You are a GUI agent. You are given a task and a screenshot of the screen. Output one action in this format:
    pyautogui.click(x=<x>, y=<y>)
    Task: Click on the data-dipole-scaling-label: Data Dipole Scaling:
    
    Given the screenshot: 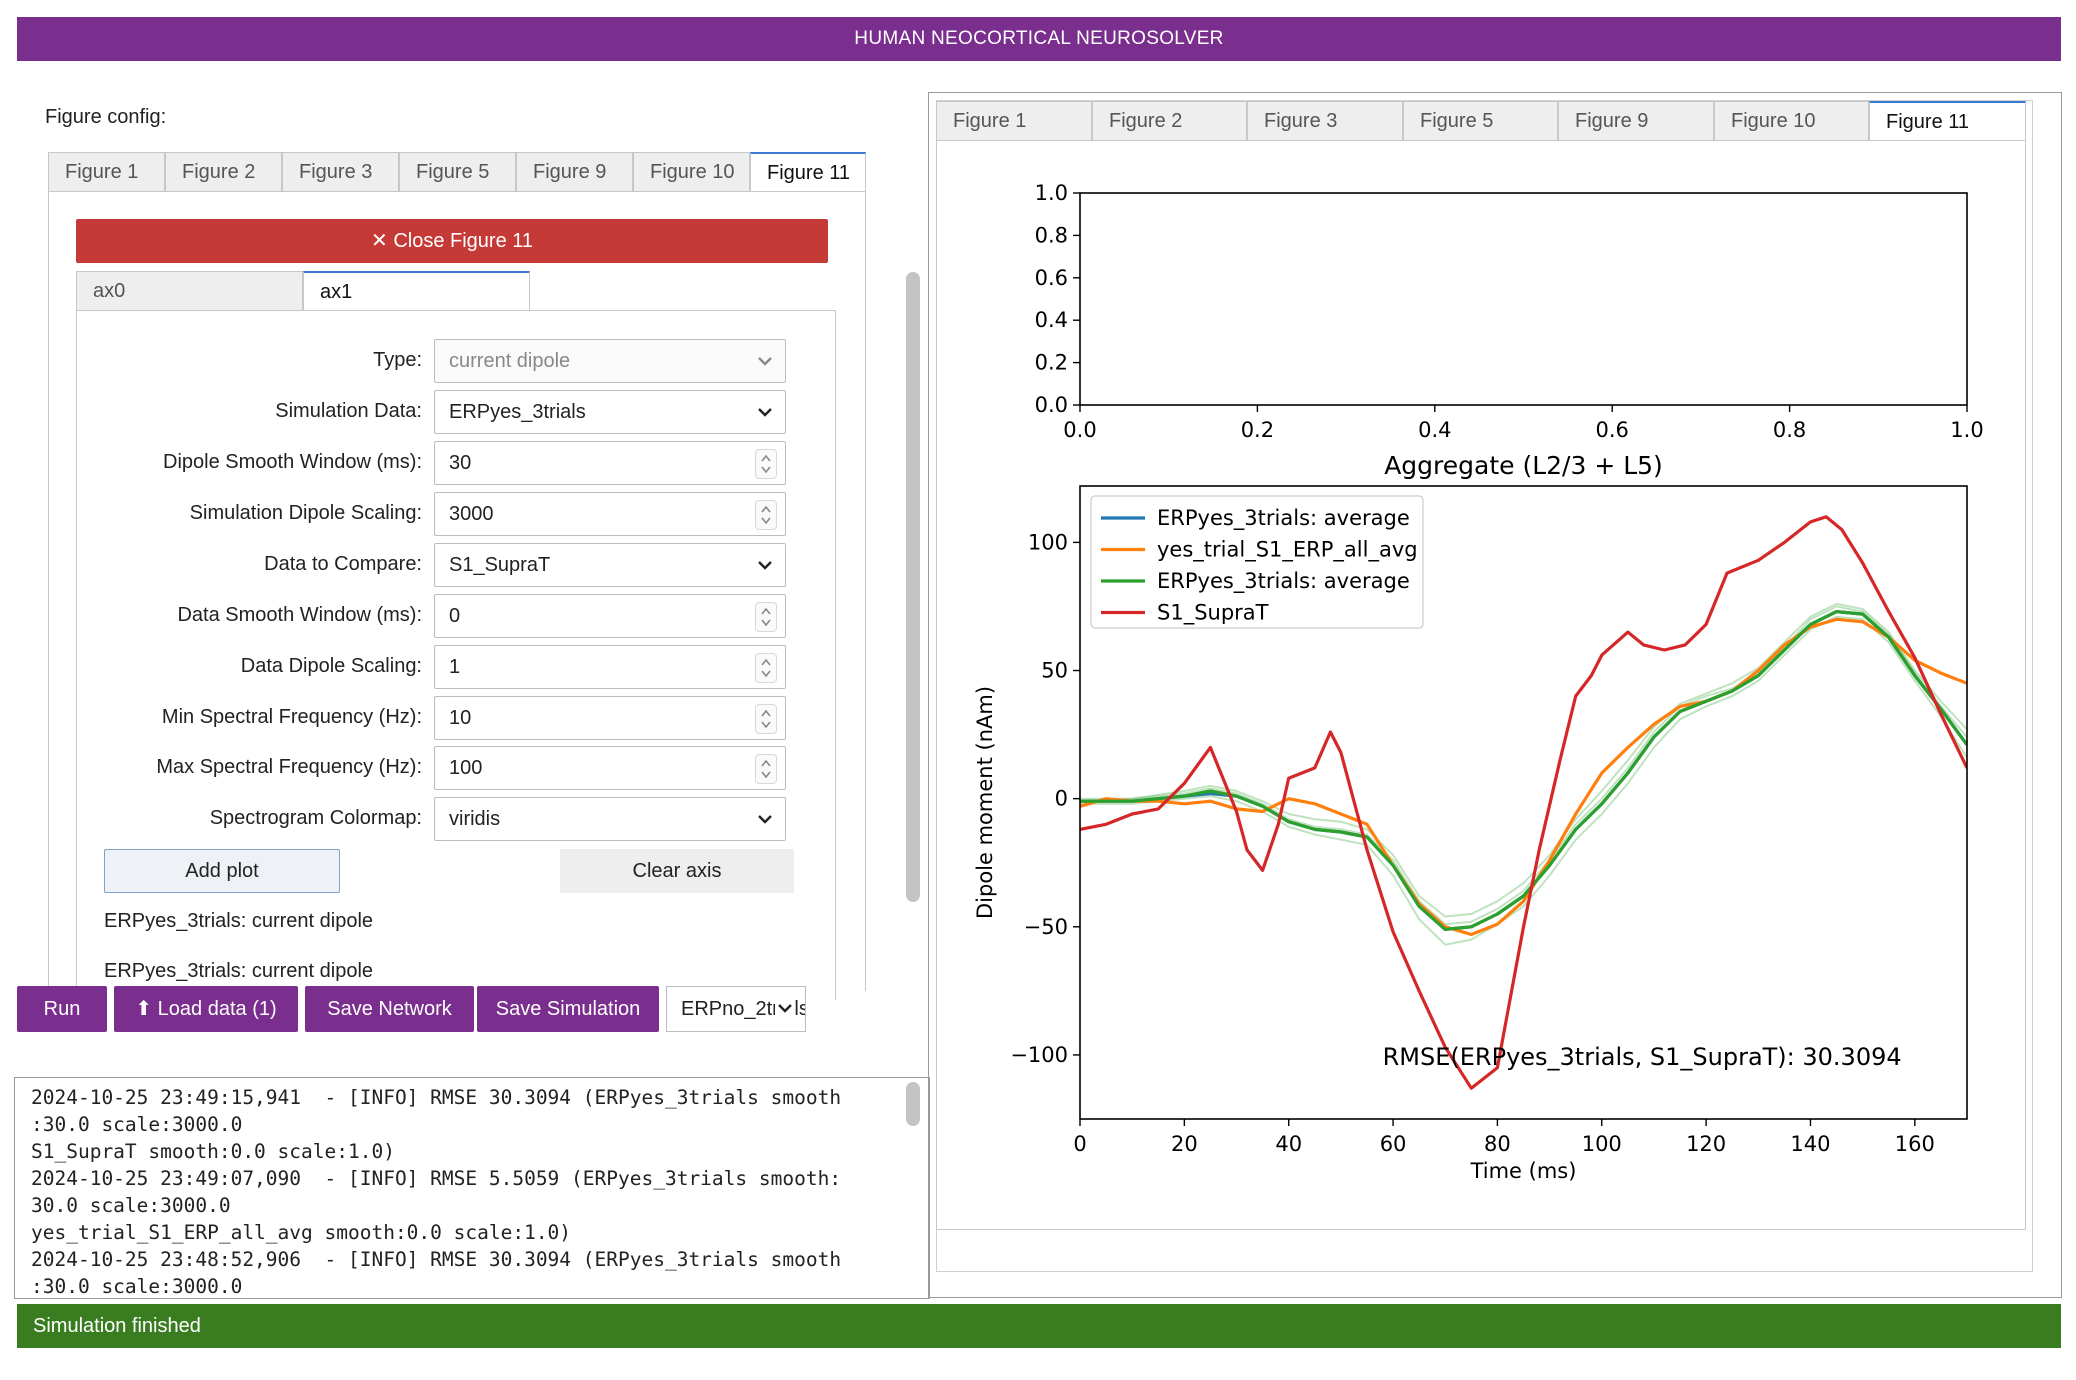 What is the action you would take?
    pyautogui.click(x=331, y=666)
    